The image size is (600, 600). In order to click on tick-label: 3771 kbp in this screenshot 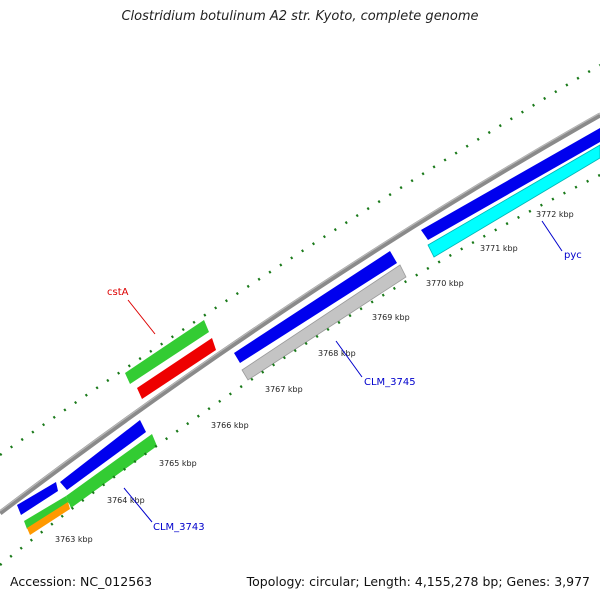, I will do `click(499, 248)`.